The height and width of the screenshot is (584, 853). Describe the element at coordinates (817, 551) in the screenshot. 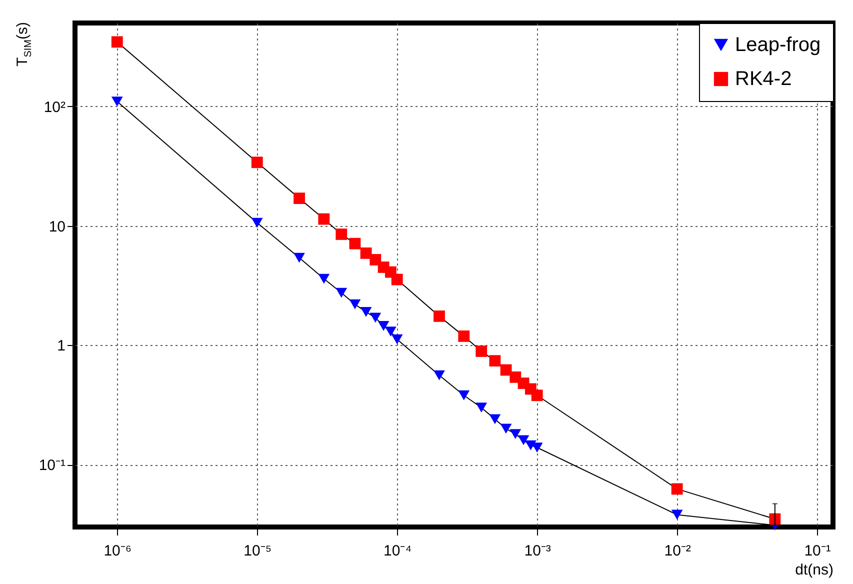

I see `x-tick-label: 10⁻¹` at that location.